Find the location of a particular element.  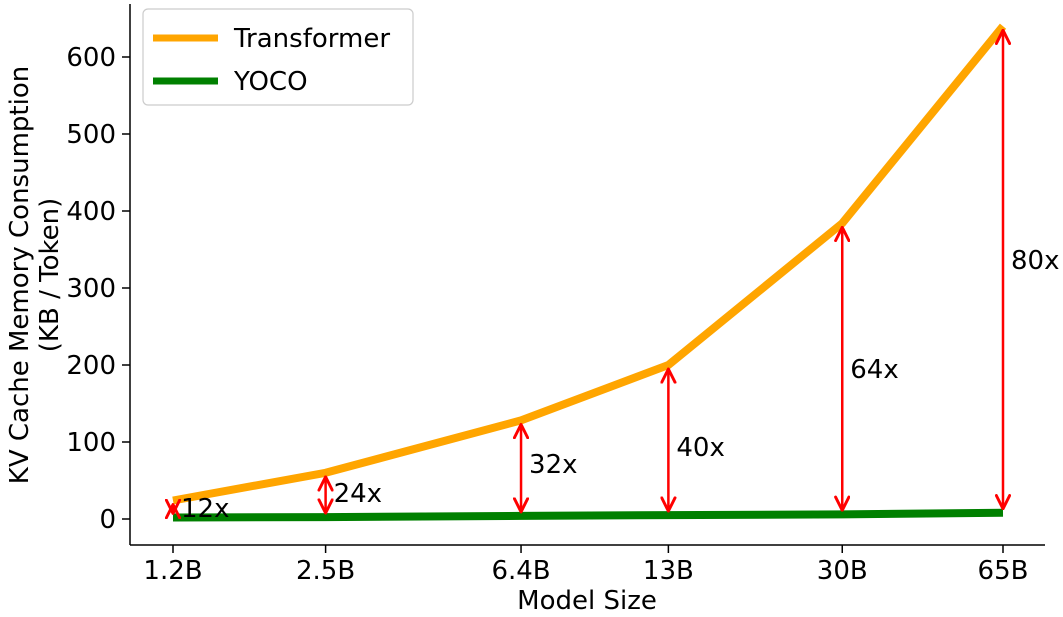

x-tick-label: 2.5B is located at coordinates (325, 571).